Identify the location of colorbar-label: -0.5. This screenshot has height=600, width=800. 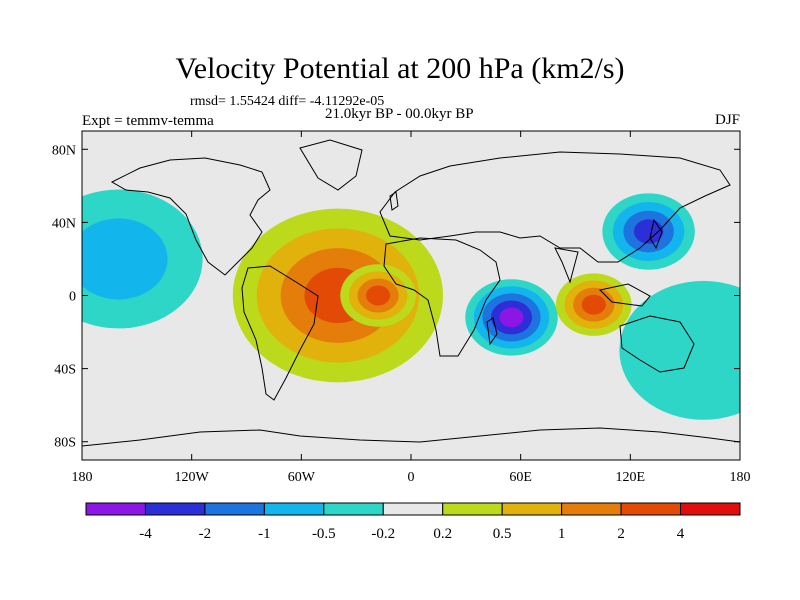
(324, 534).